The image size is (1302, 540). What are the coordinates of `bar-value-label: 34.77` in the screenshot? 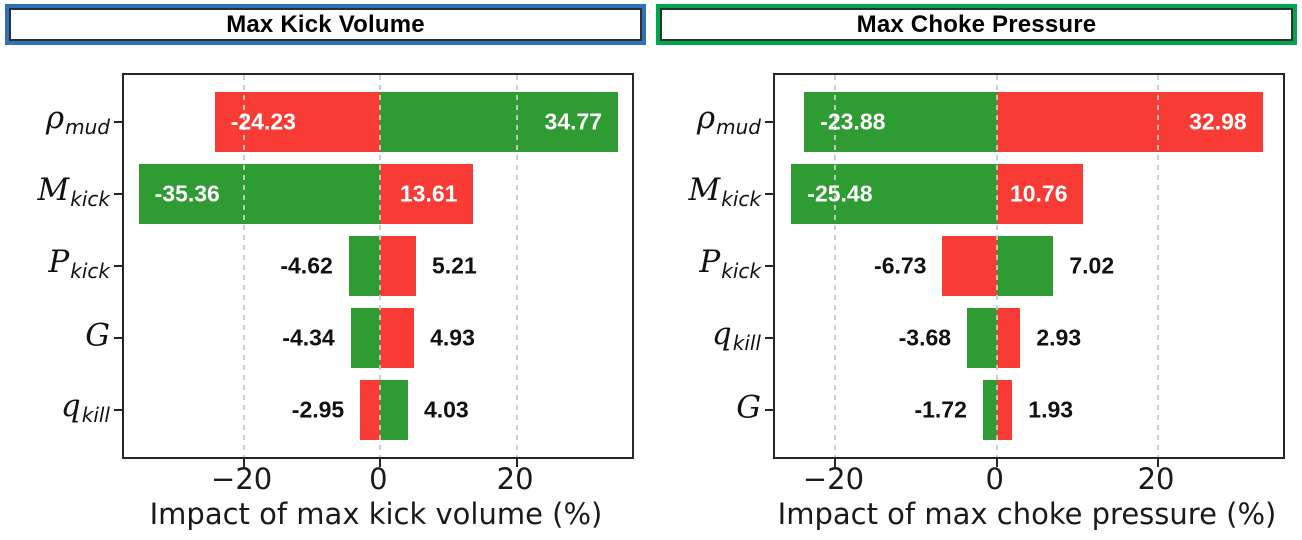 It's located at (573, 121).